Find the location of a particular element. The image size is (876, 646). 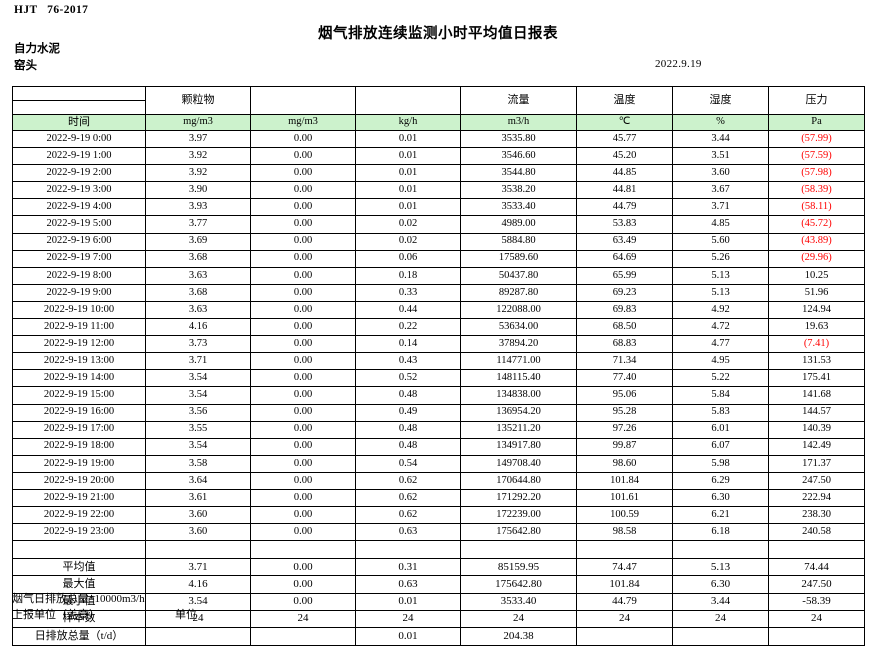

cell-time: 2022-9-19 6:00 is located at coordinates (79, 241).